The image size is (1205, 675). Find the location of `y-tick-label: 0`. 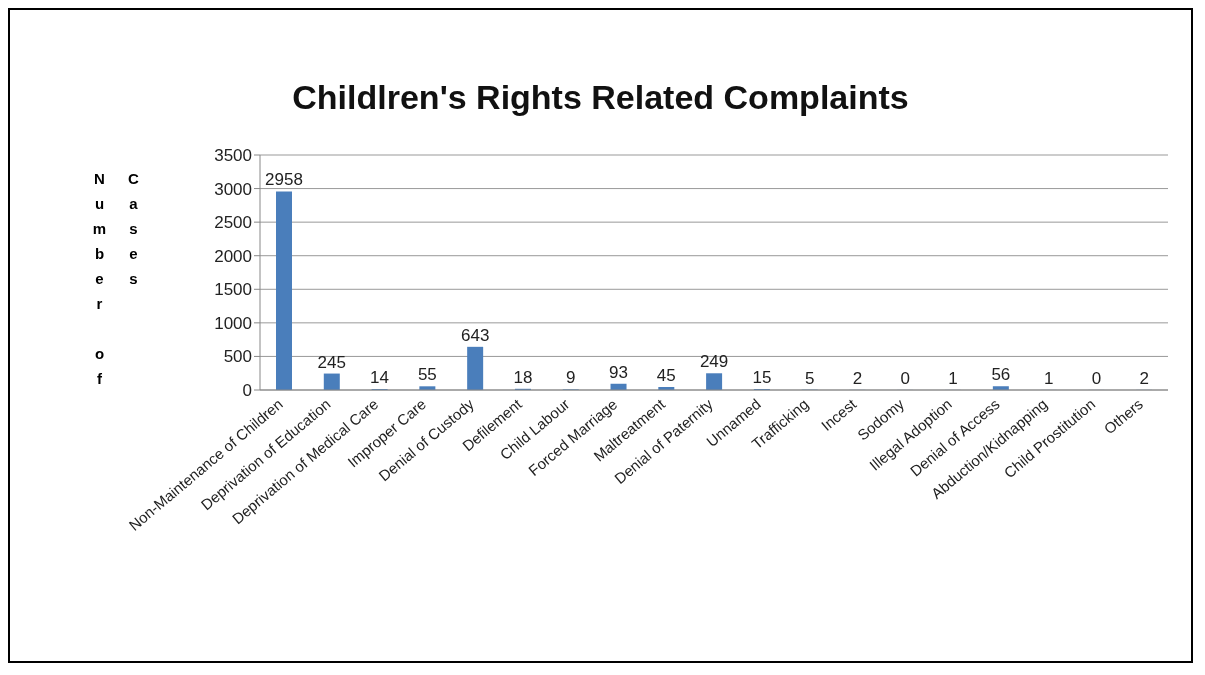

y-tick-label: 0 is located at coordinates (247, 391).